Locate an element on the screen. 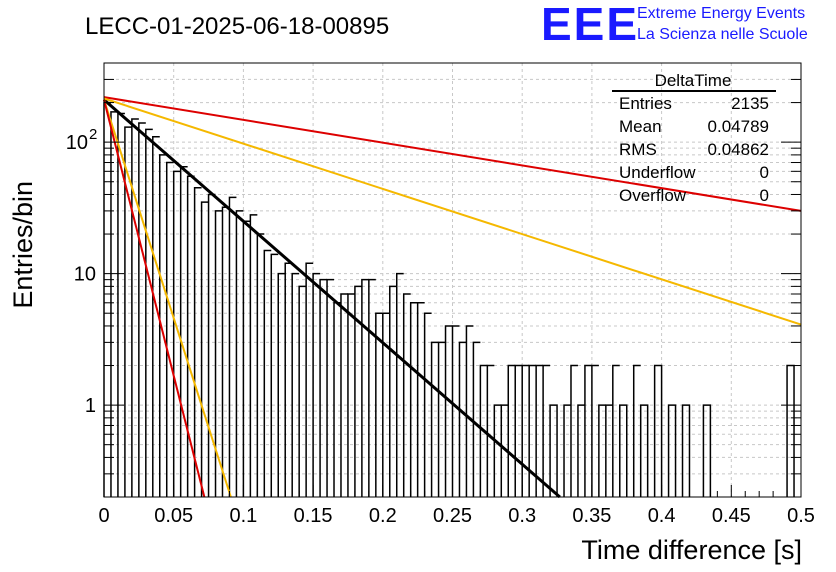 The height and width of the screenshot is (572, 836). stats-value: 0.04862 is located at coordinates (738, 149).